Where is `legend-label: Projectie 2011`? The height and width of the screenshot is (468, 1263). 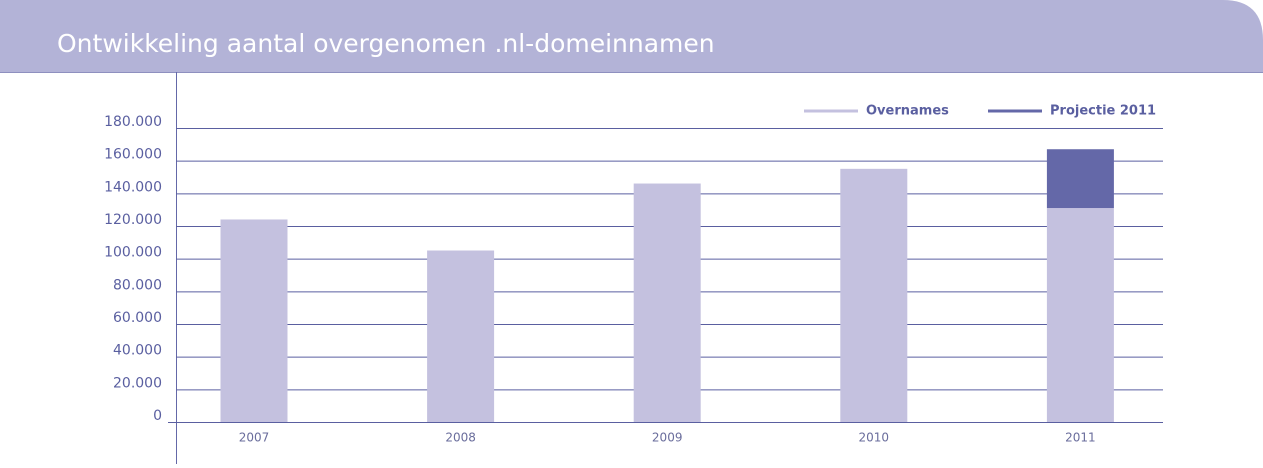
legend-label: Projectie 2011 is located at coordinates (1103, 111).